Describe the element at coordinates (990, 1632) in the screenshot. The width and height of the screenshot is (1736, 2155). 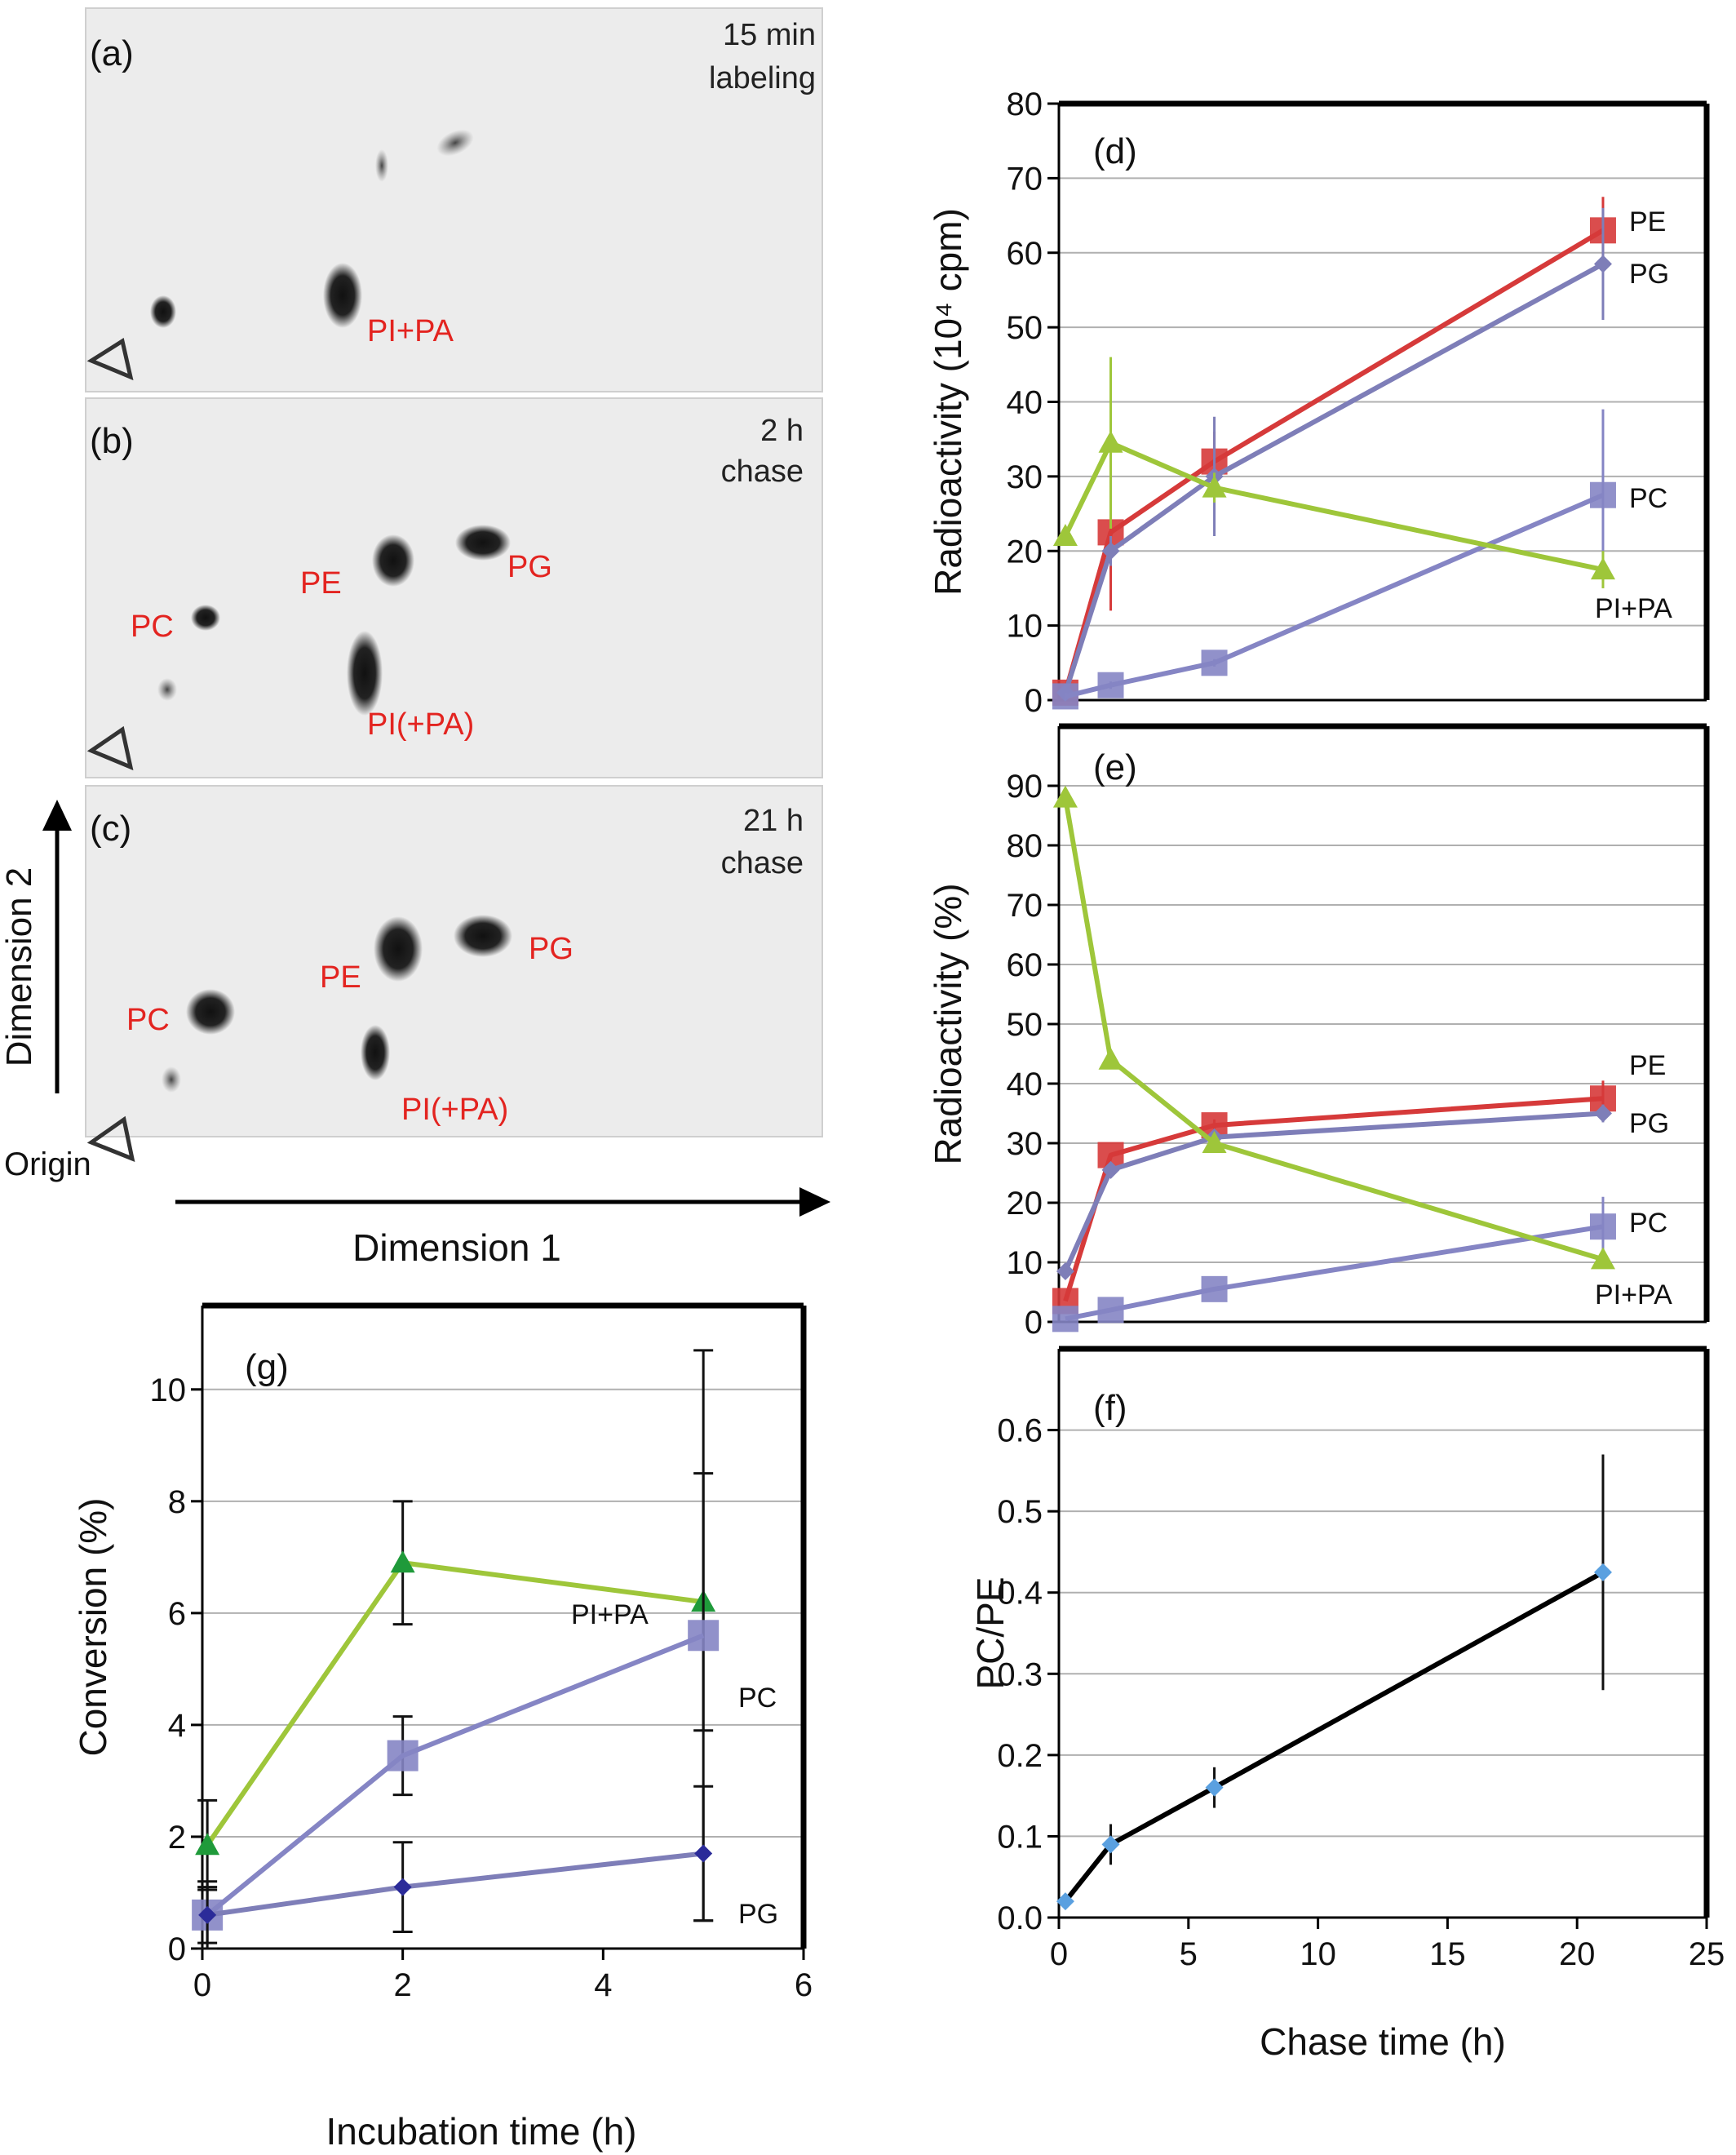
I see `y-axis-label: PC/PE` at that location.